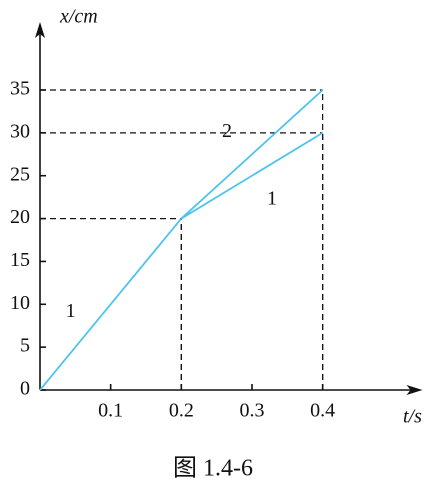  I want to click on y-tick-label: 20, so click(20, 217).